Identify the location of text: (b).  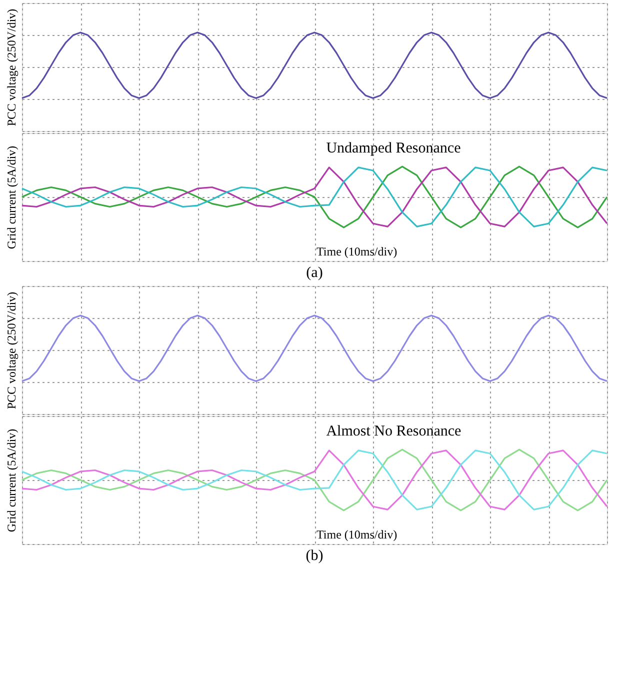
(315, 556).